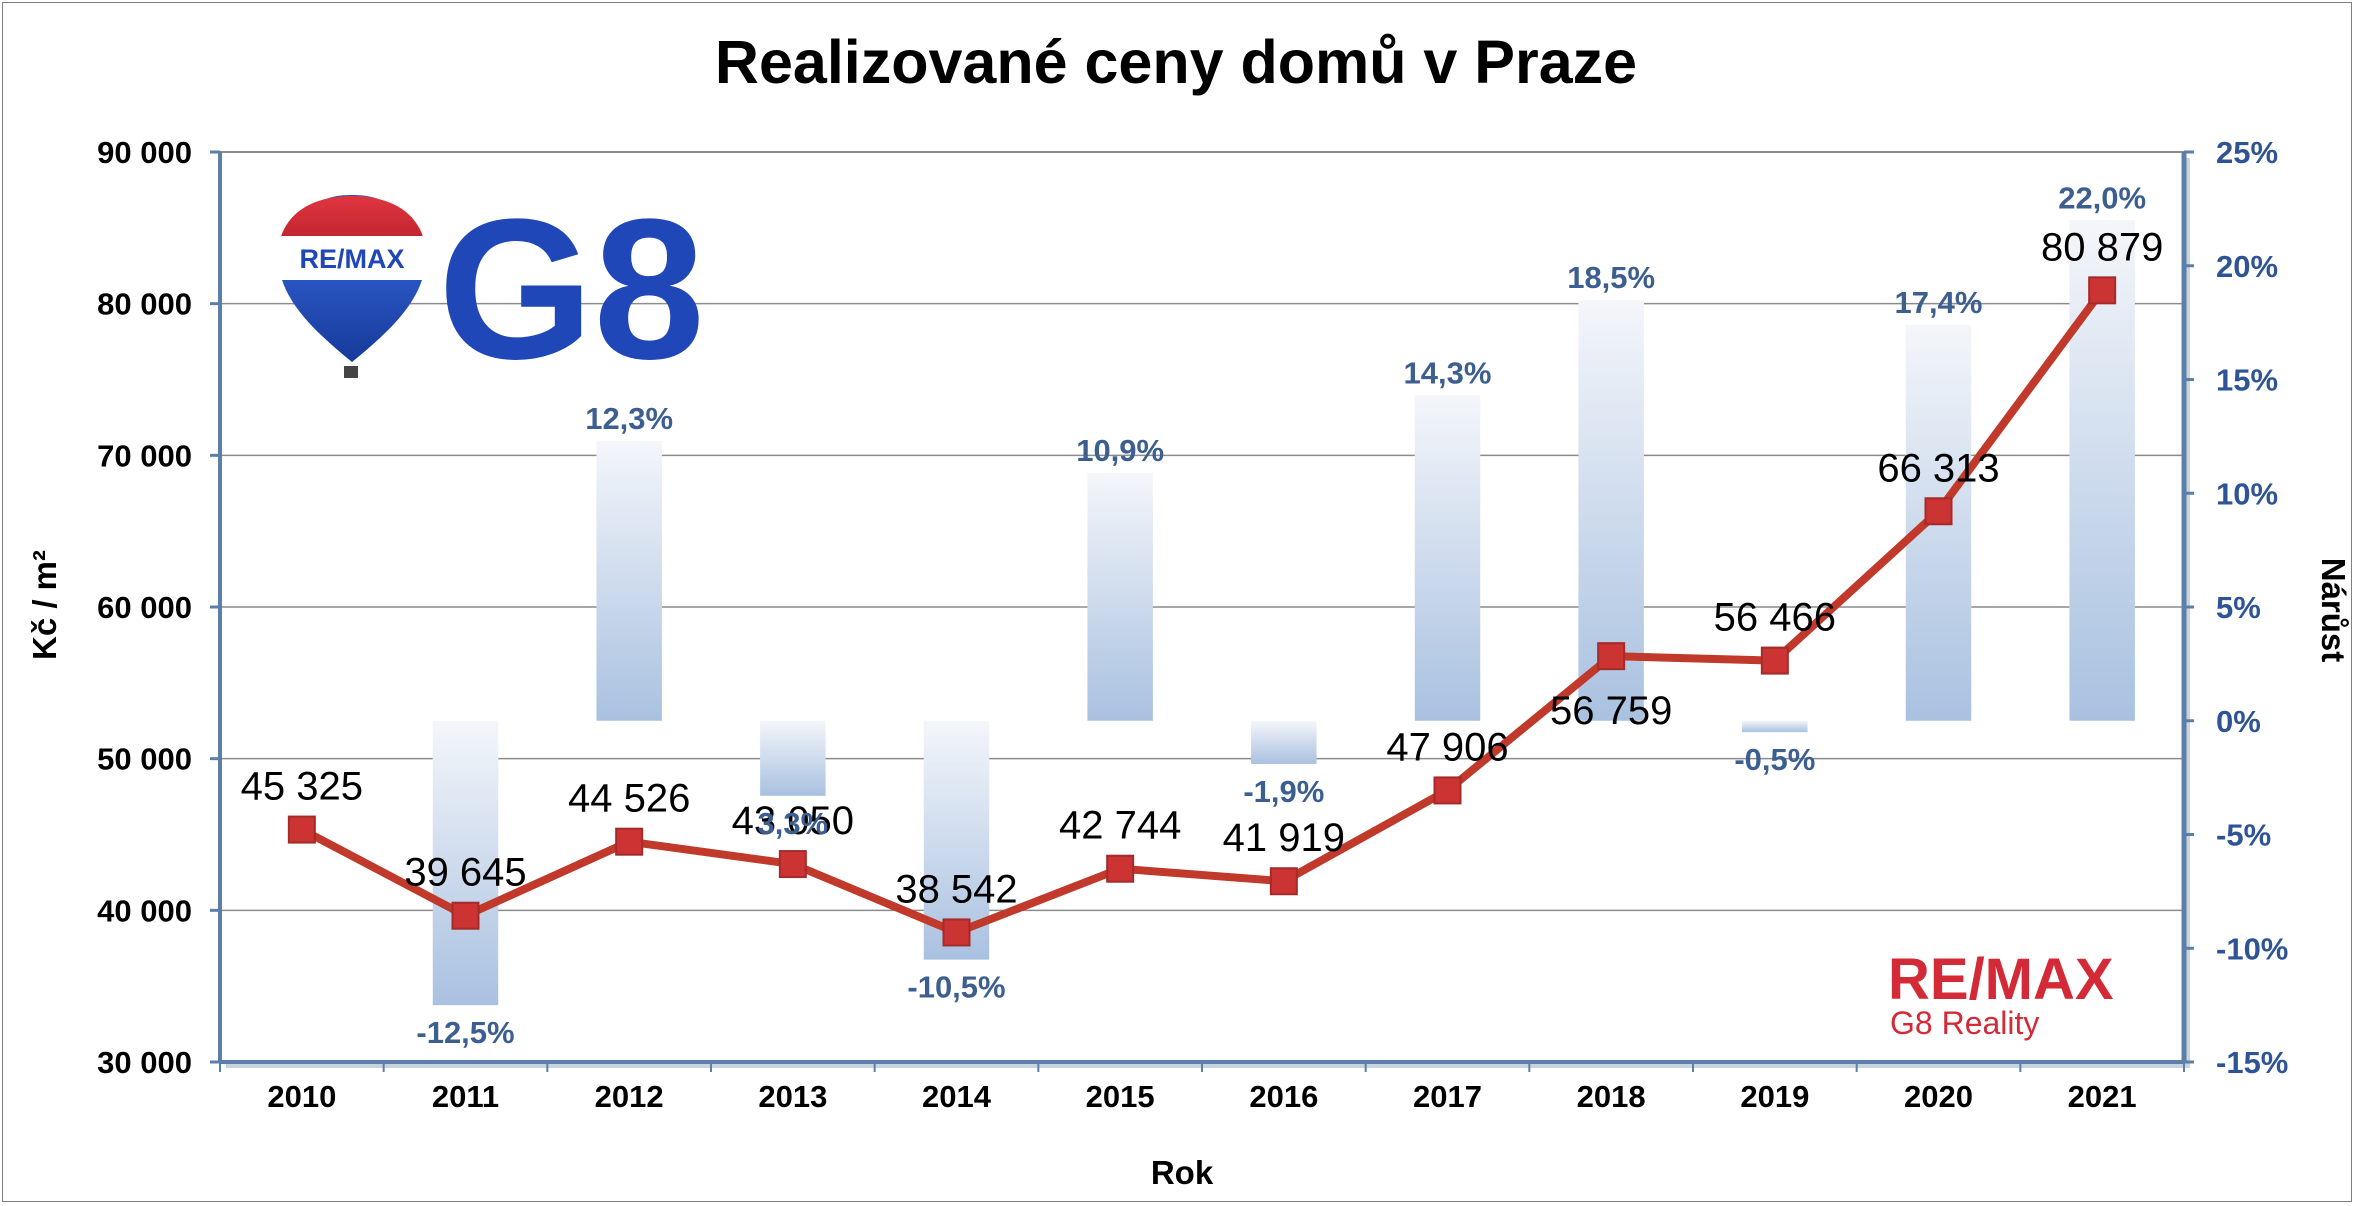  Describe the element at coordinates (465, 1096) in the screenshot. I see `x-tick-label: 2011` at that location.